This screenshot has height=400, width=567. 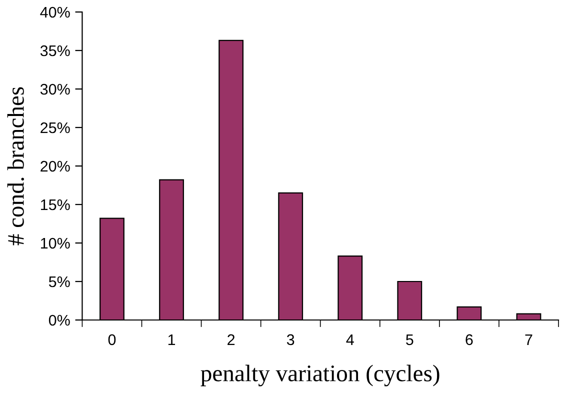 I want to click on x-tick-label: 5, so click(x=410, y=340).